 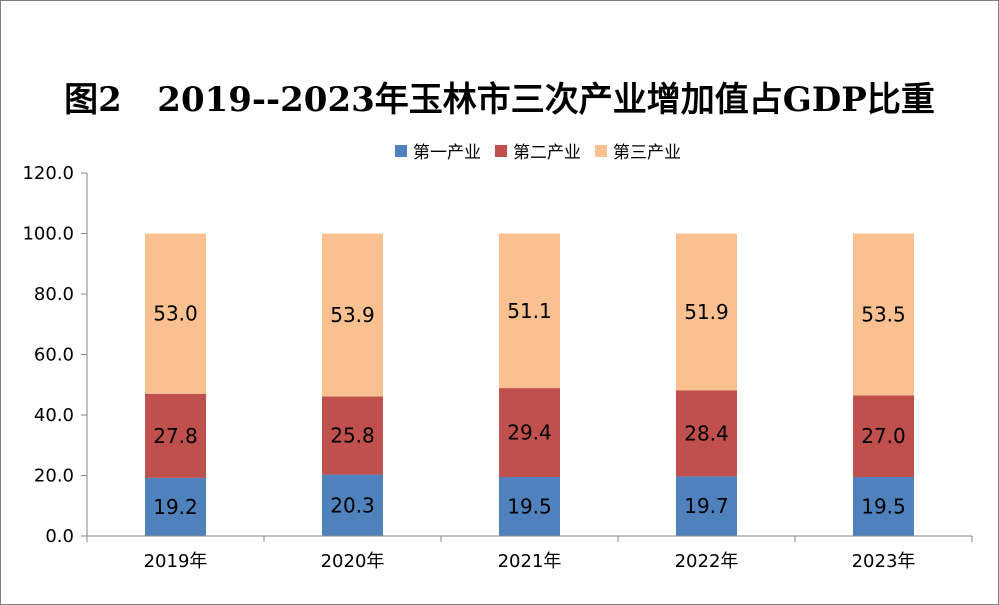 I want to click on data-label-2-4: 28.4, so click(x=706, y=433).